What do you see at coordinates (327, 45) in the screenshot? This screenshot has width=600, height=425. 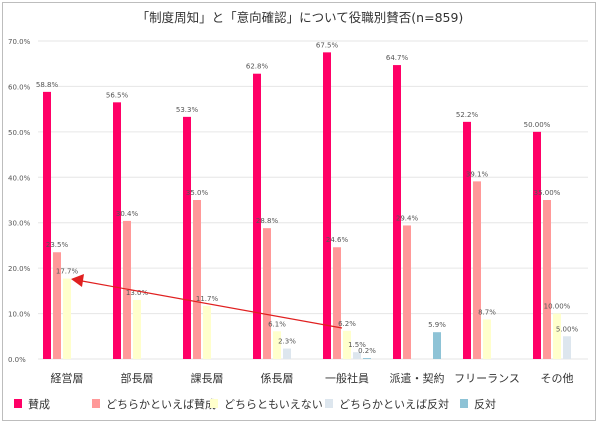 I see `data-label: 67.5%` at bounding box center [327, 45].